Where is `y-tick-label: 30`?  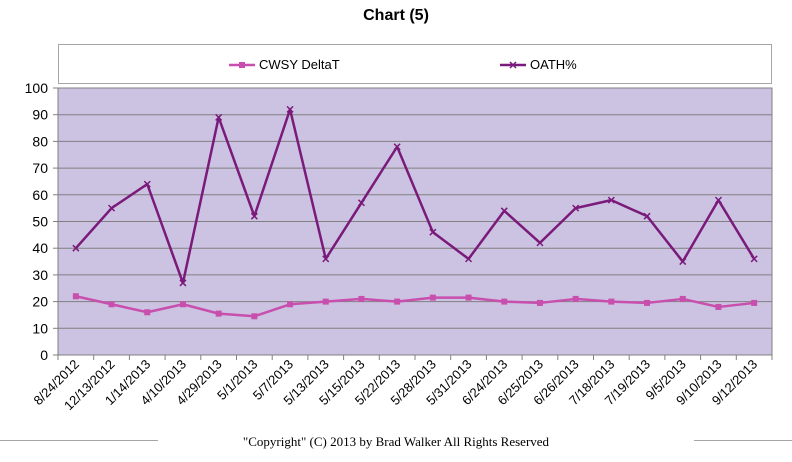
y-tick-label: 30 is located at coordinates (40, 275).